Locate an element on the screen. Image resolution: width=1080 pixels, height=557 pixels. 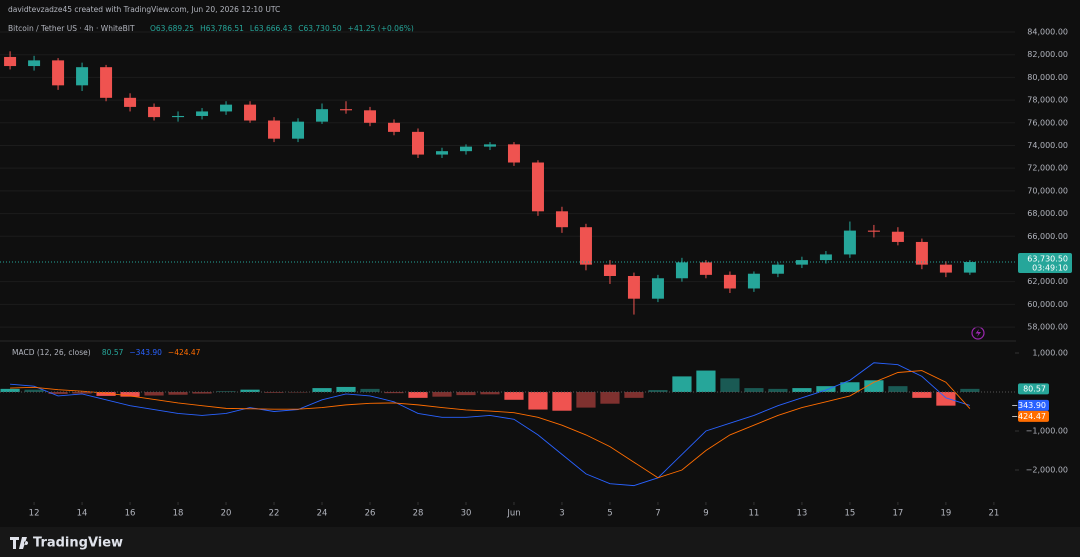
y-tick-label: 1,000.00 is located at coordinates (1050, 352).